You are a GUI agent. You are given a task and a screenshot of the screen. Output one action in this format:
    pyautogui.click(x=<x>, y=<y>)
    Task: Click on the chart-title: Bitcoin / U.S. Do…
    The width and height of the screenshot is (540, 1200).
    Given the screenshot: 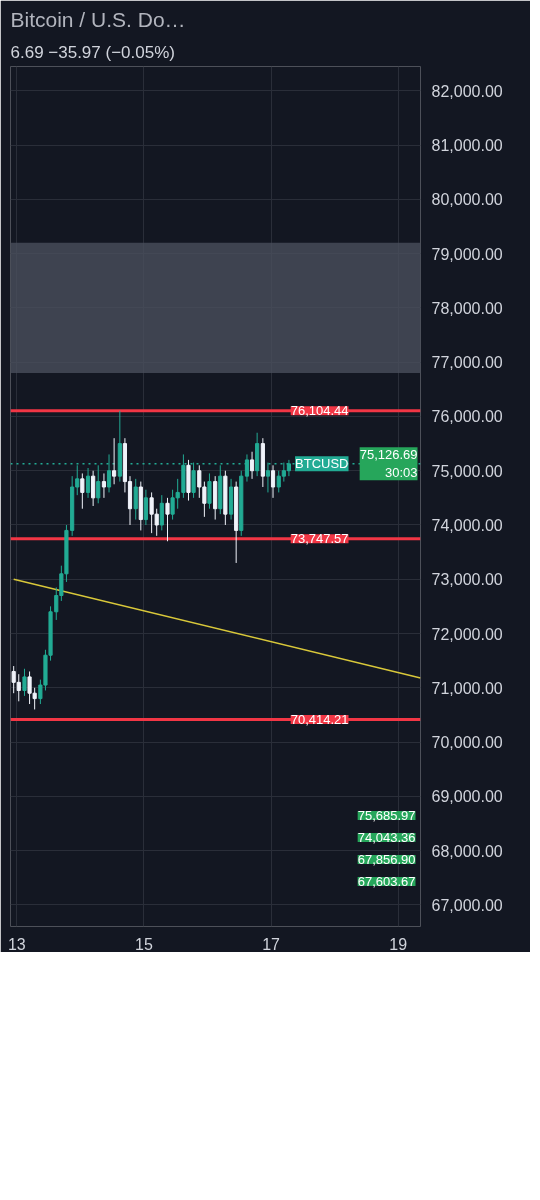 What is the action you would take?
    pyautogui.click(x=98, y=19)
    